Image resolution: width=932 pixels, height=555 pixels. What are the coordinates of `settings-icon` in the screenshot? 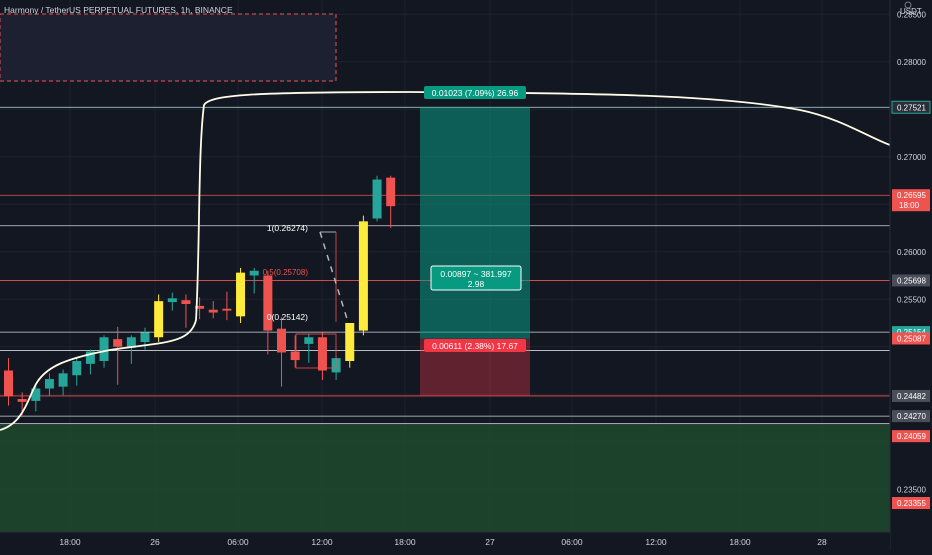 It's located at (908, 5).